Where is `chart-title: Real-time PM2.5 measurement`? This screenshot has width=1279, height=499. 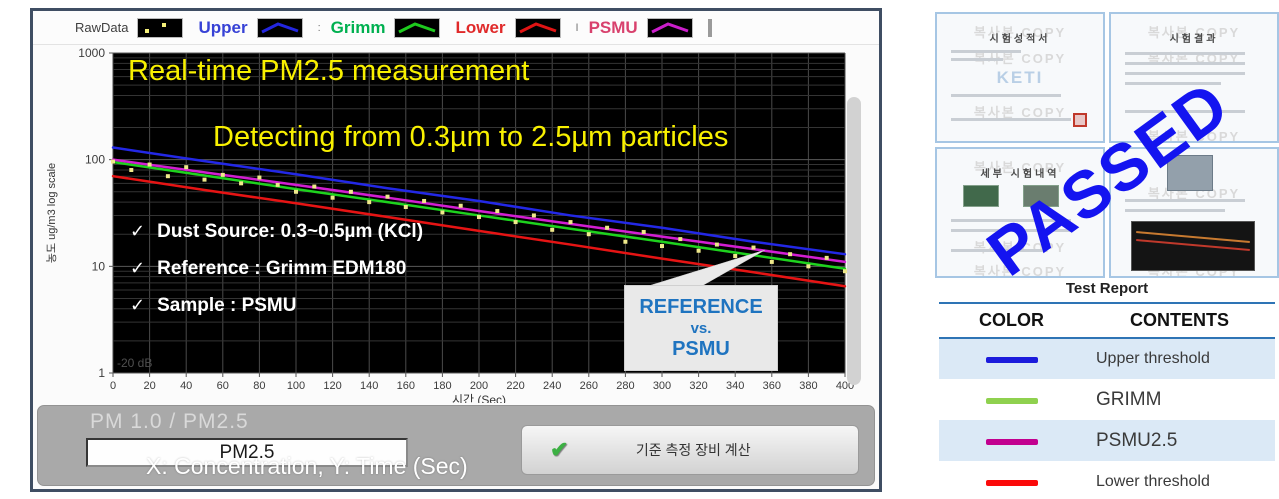
chart-title: Real-time PM2.5 measurement is located at coordinates (329, 71).